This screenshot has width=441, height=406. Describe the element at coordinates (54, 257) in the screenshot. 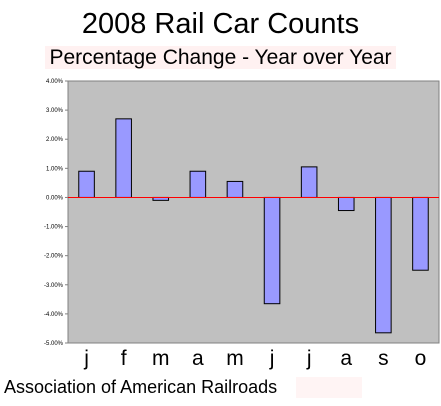

I see `y-tick-label: -2.00%` at that location.